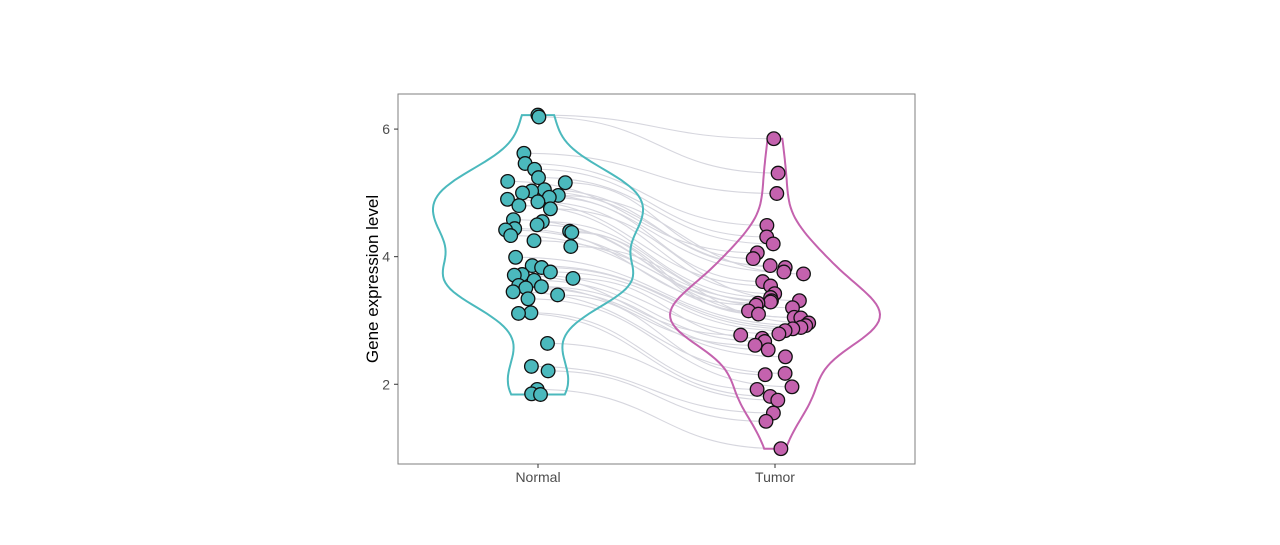  What do you see at coordinates (537, 477) in the screenshot?
I see `x-tick-label-normal: Normal` at bounding box center [537, 477].